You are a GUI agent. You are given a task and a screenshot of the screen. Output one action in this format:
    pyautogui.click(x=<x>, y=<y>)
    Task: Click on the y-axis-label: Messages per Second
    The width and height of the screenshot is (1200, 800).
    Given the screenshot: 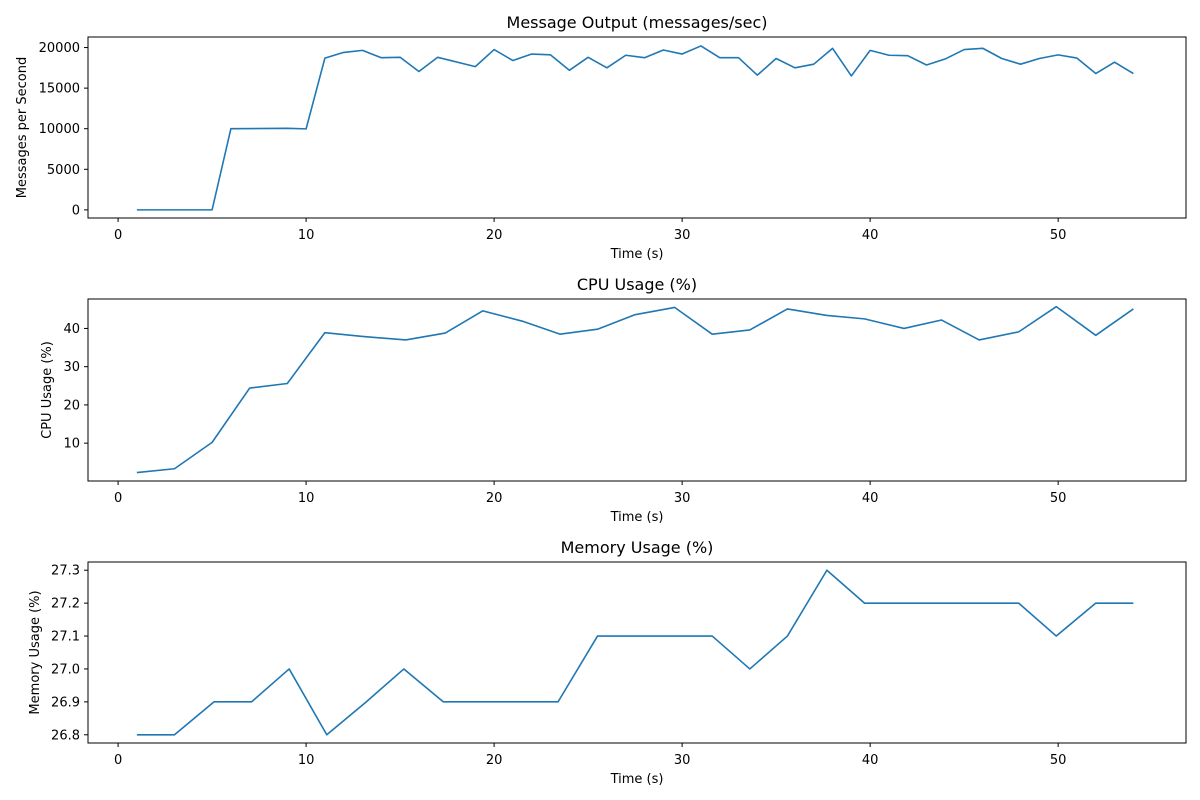 What is the action you would take?
    pyautogui.click(x=22, y=127)
    